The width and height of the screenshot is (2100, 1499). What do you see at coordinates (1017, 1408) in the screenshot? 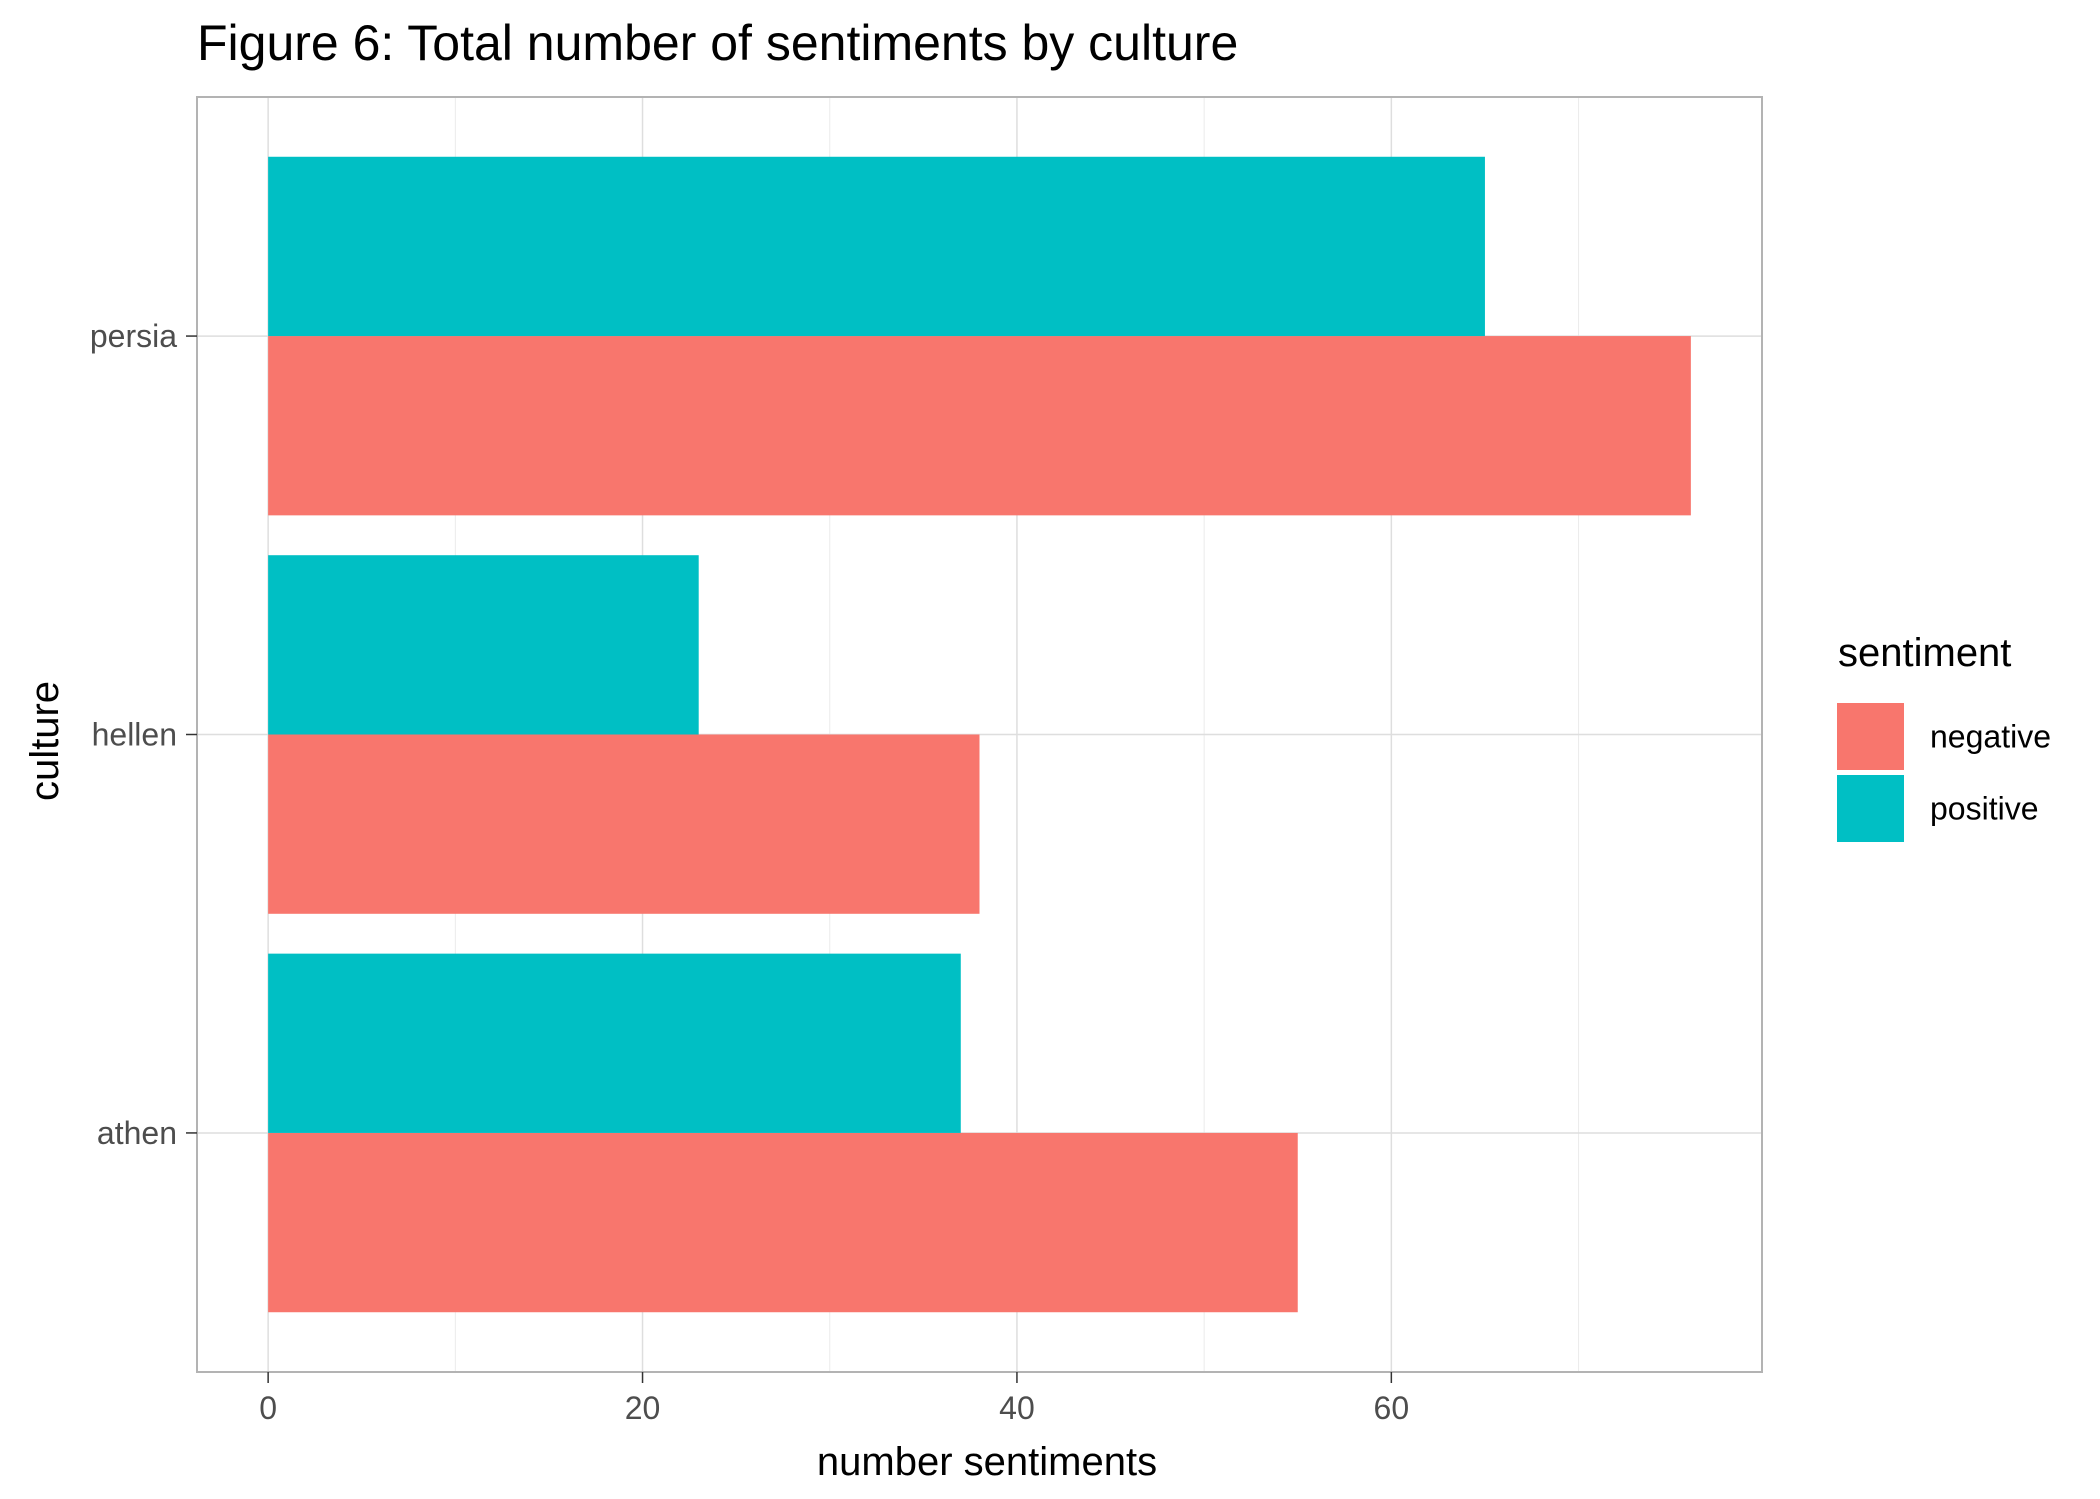
I see `x-tick-label: 40` at bounding box center [1017, 1408].